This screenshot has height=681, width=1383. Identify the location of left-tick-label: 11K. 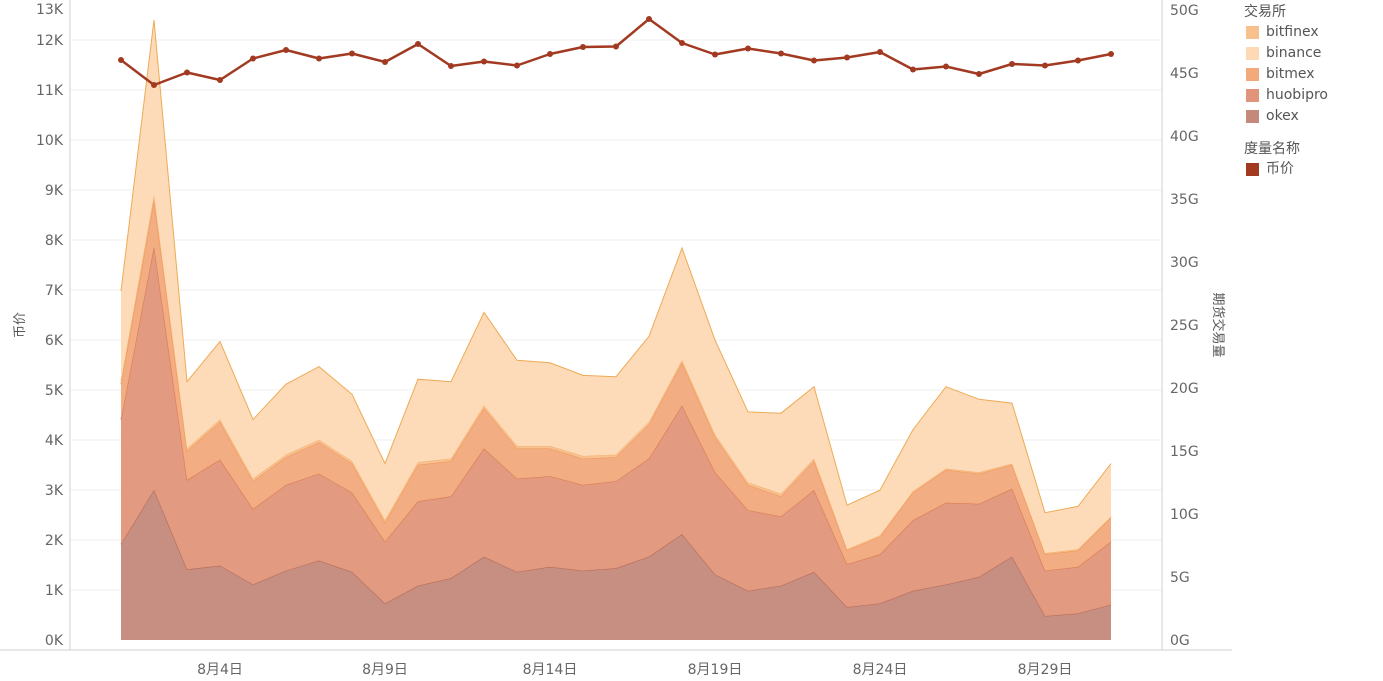
(50, 91).